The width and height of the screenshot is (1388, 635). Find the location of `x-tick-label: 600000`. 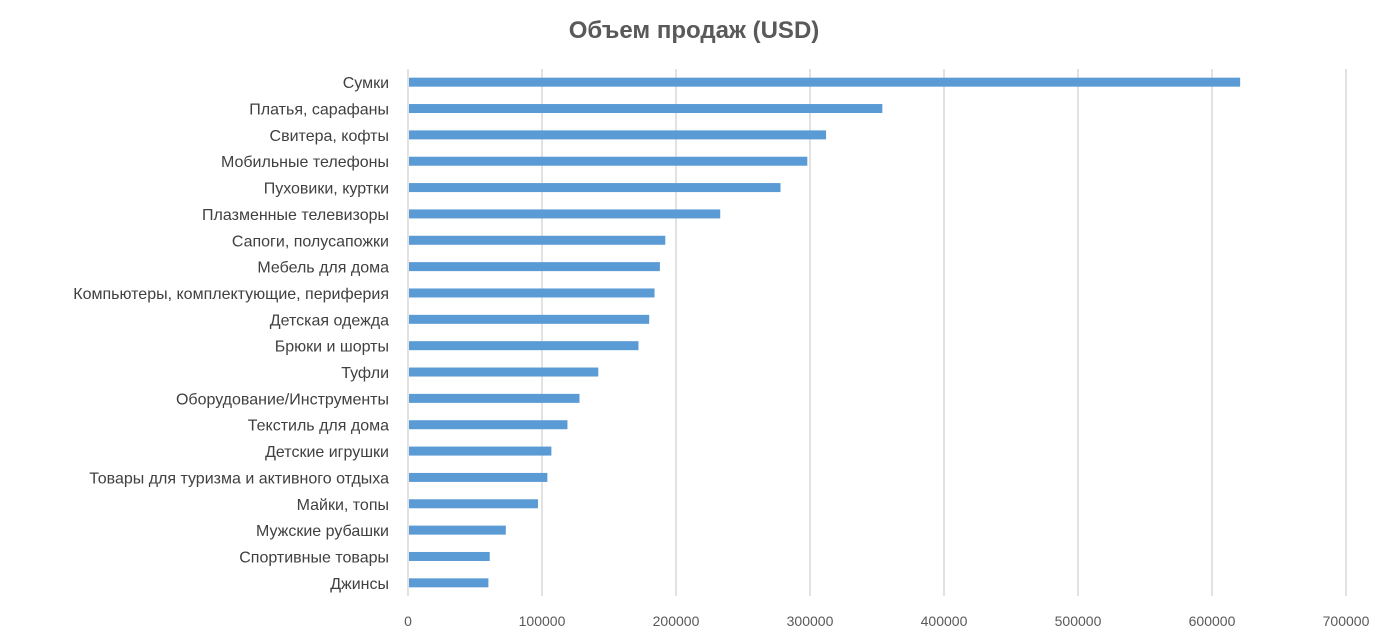

x-tick-label: 600000 is located at coordinates (1212, 621).